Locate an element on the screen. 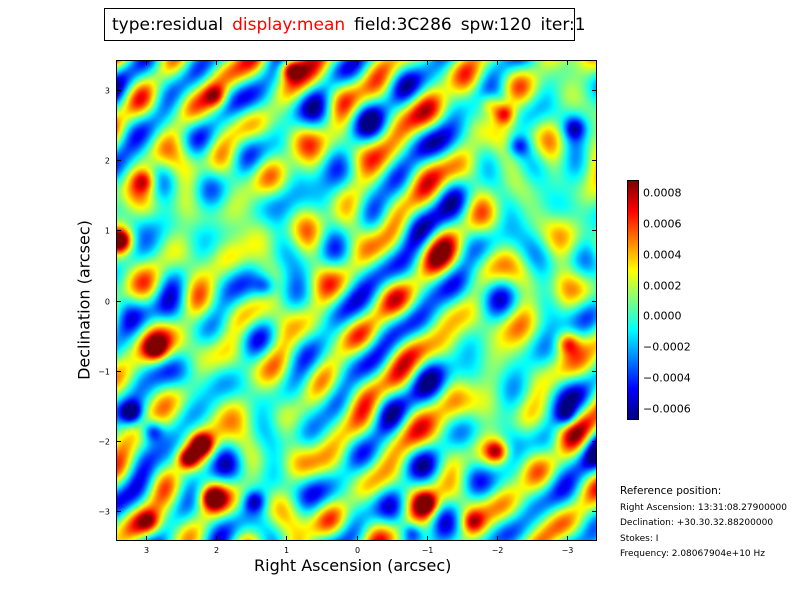 This screenshot has height=600, width=800. colorbar-tick-label: 0.0002 is located at coordinates (662, 286).